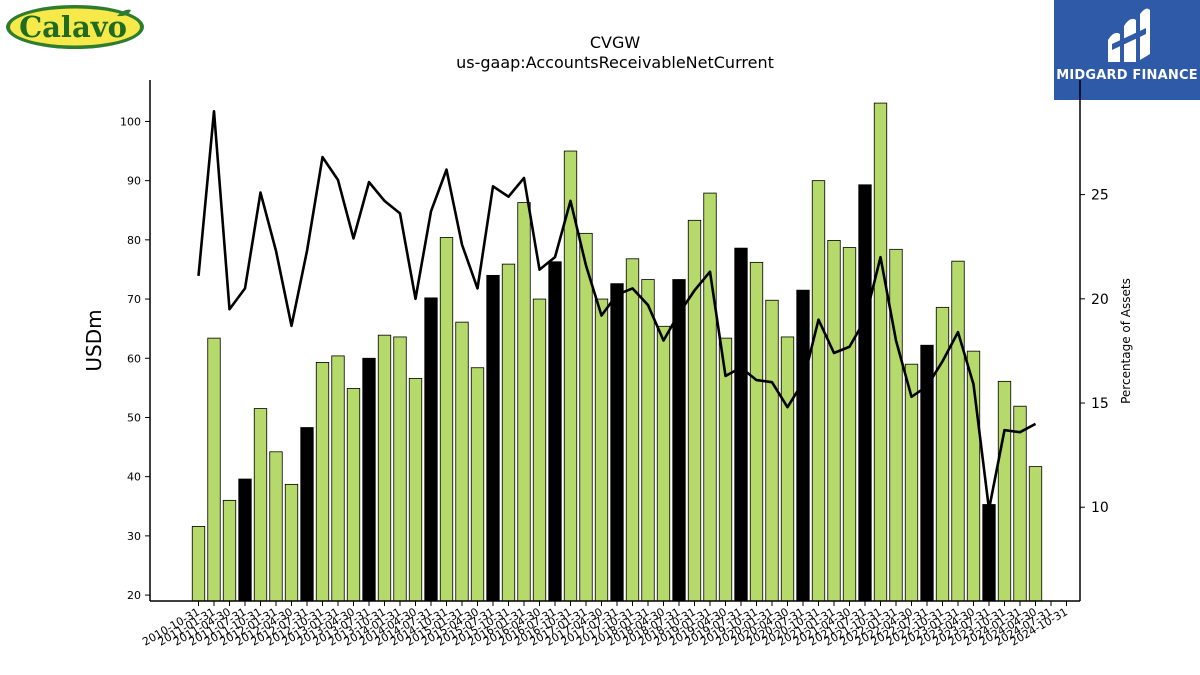 Image resolution: width=1200 pixels, height=675 pixels. Describe the element at coordinates (615, 42) in the screenshot. I see `chart-title: CVGW` at that location.